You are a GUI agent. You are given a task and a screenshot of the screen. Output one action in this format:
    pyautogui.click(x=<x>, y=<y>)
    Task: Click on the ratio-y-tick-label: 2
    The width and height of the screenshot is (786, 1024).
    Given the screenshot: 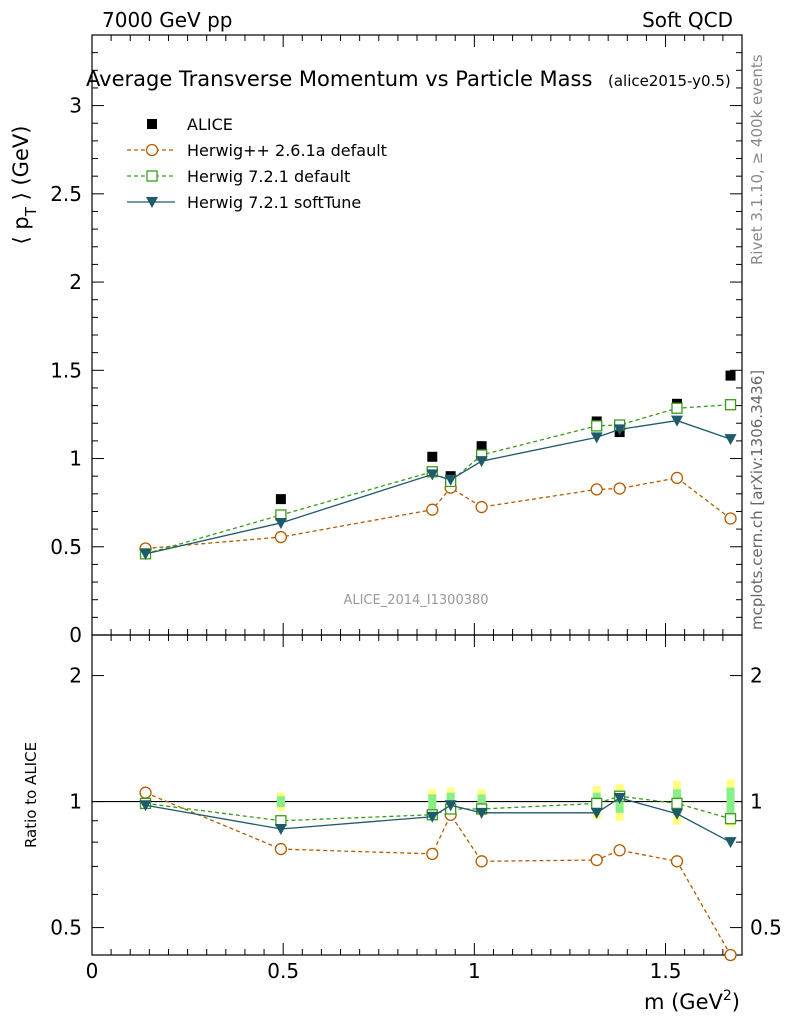 What is the action you would take?
    pyautogui.click(x=75, y=676)
    